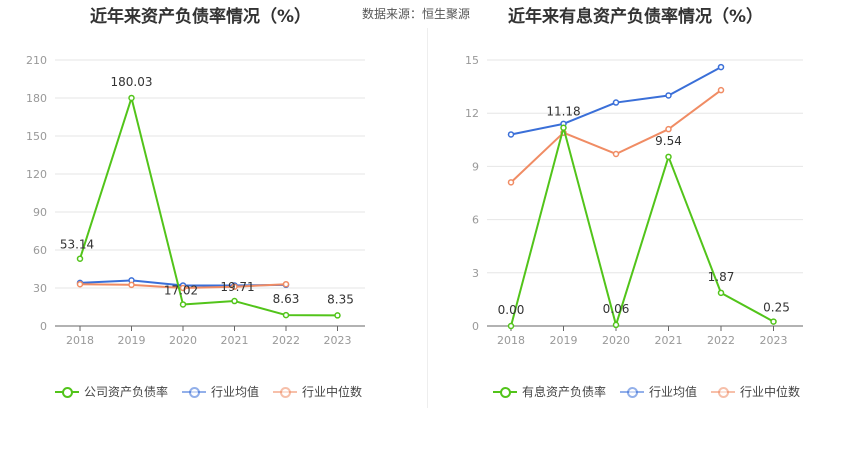 The height and width of the screenshot is (458, 850). What do you see at coordinates (40, 212) in the screenshot?
I see `y-tick-label: 90` at bounding box center [40, 212].